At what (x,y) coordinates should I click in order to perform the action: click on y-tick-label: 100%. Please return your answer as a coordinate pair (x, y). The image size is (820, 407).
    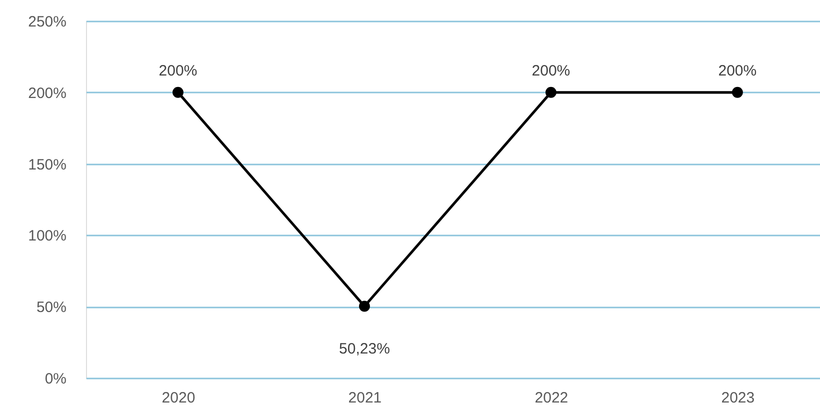
    Looking at the image, I should click on (47, 236).